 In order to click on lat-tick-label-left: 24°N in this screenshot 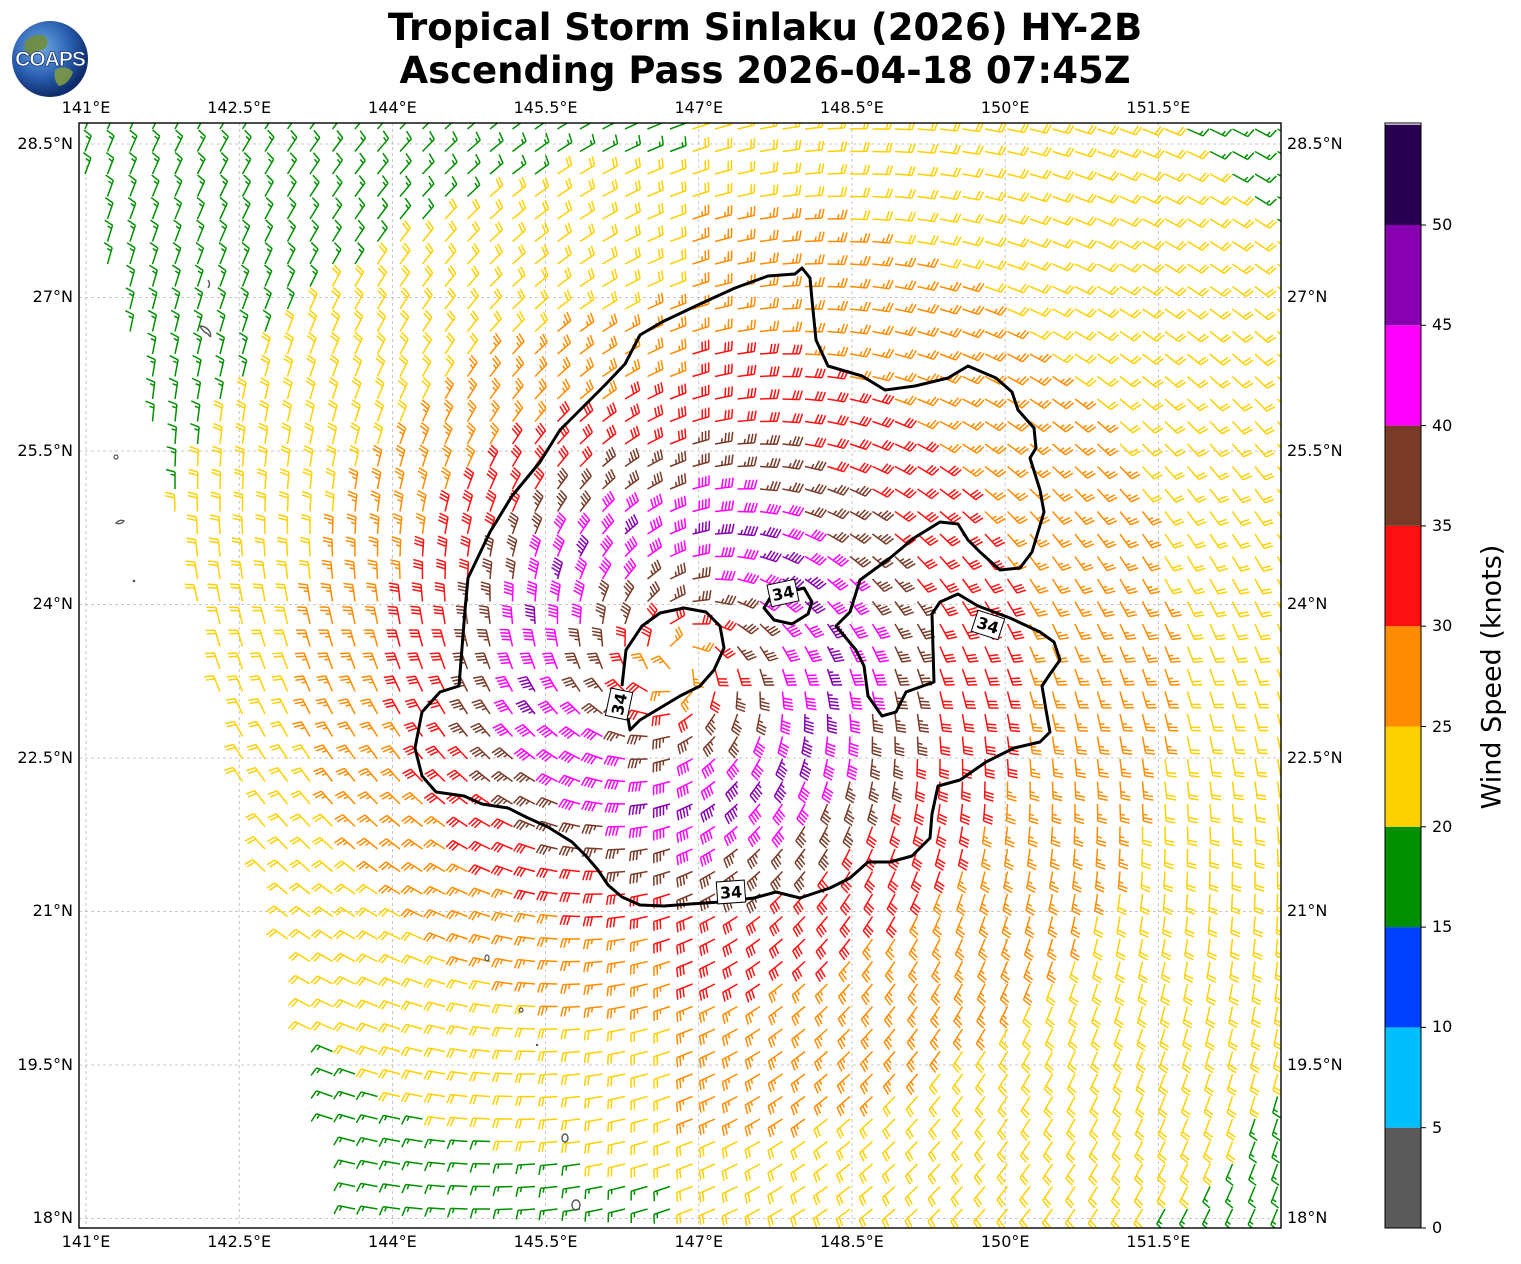, I will do `click(52, 604)`.